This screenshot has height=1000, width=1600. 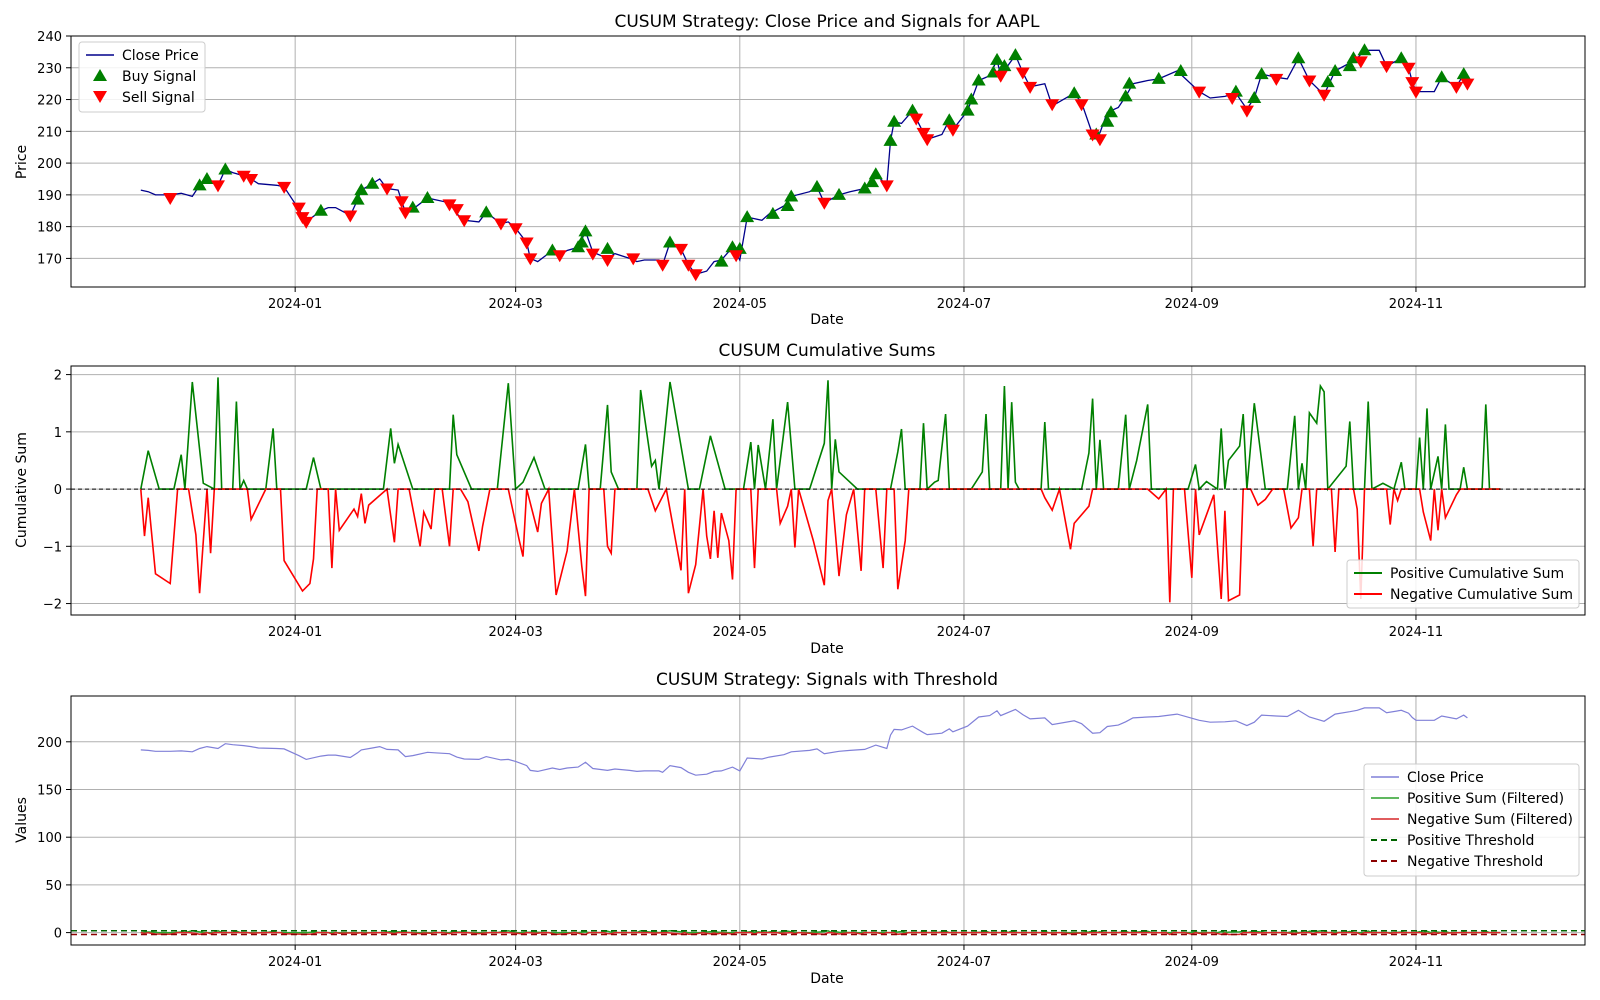 What do you see at coordinates (740, 304) in the screenshot?
I see `price-x-tick-label: 2024-05` at bounding box center [740, 304].